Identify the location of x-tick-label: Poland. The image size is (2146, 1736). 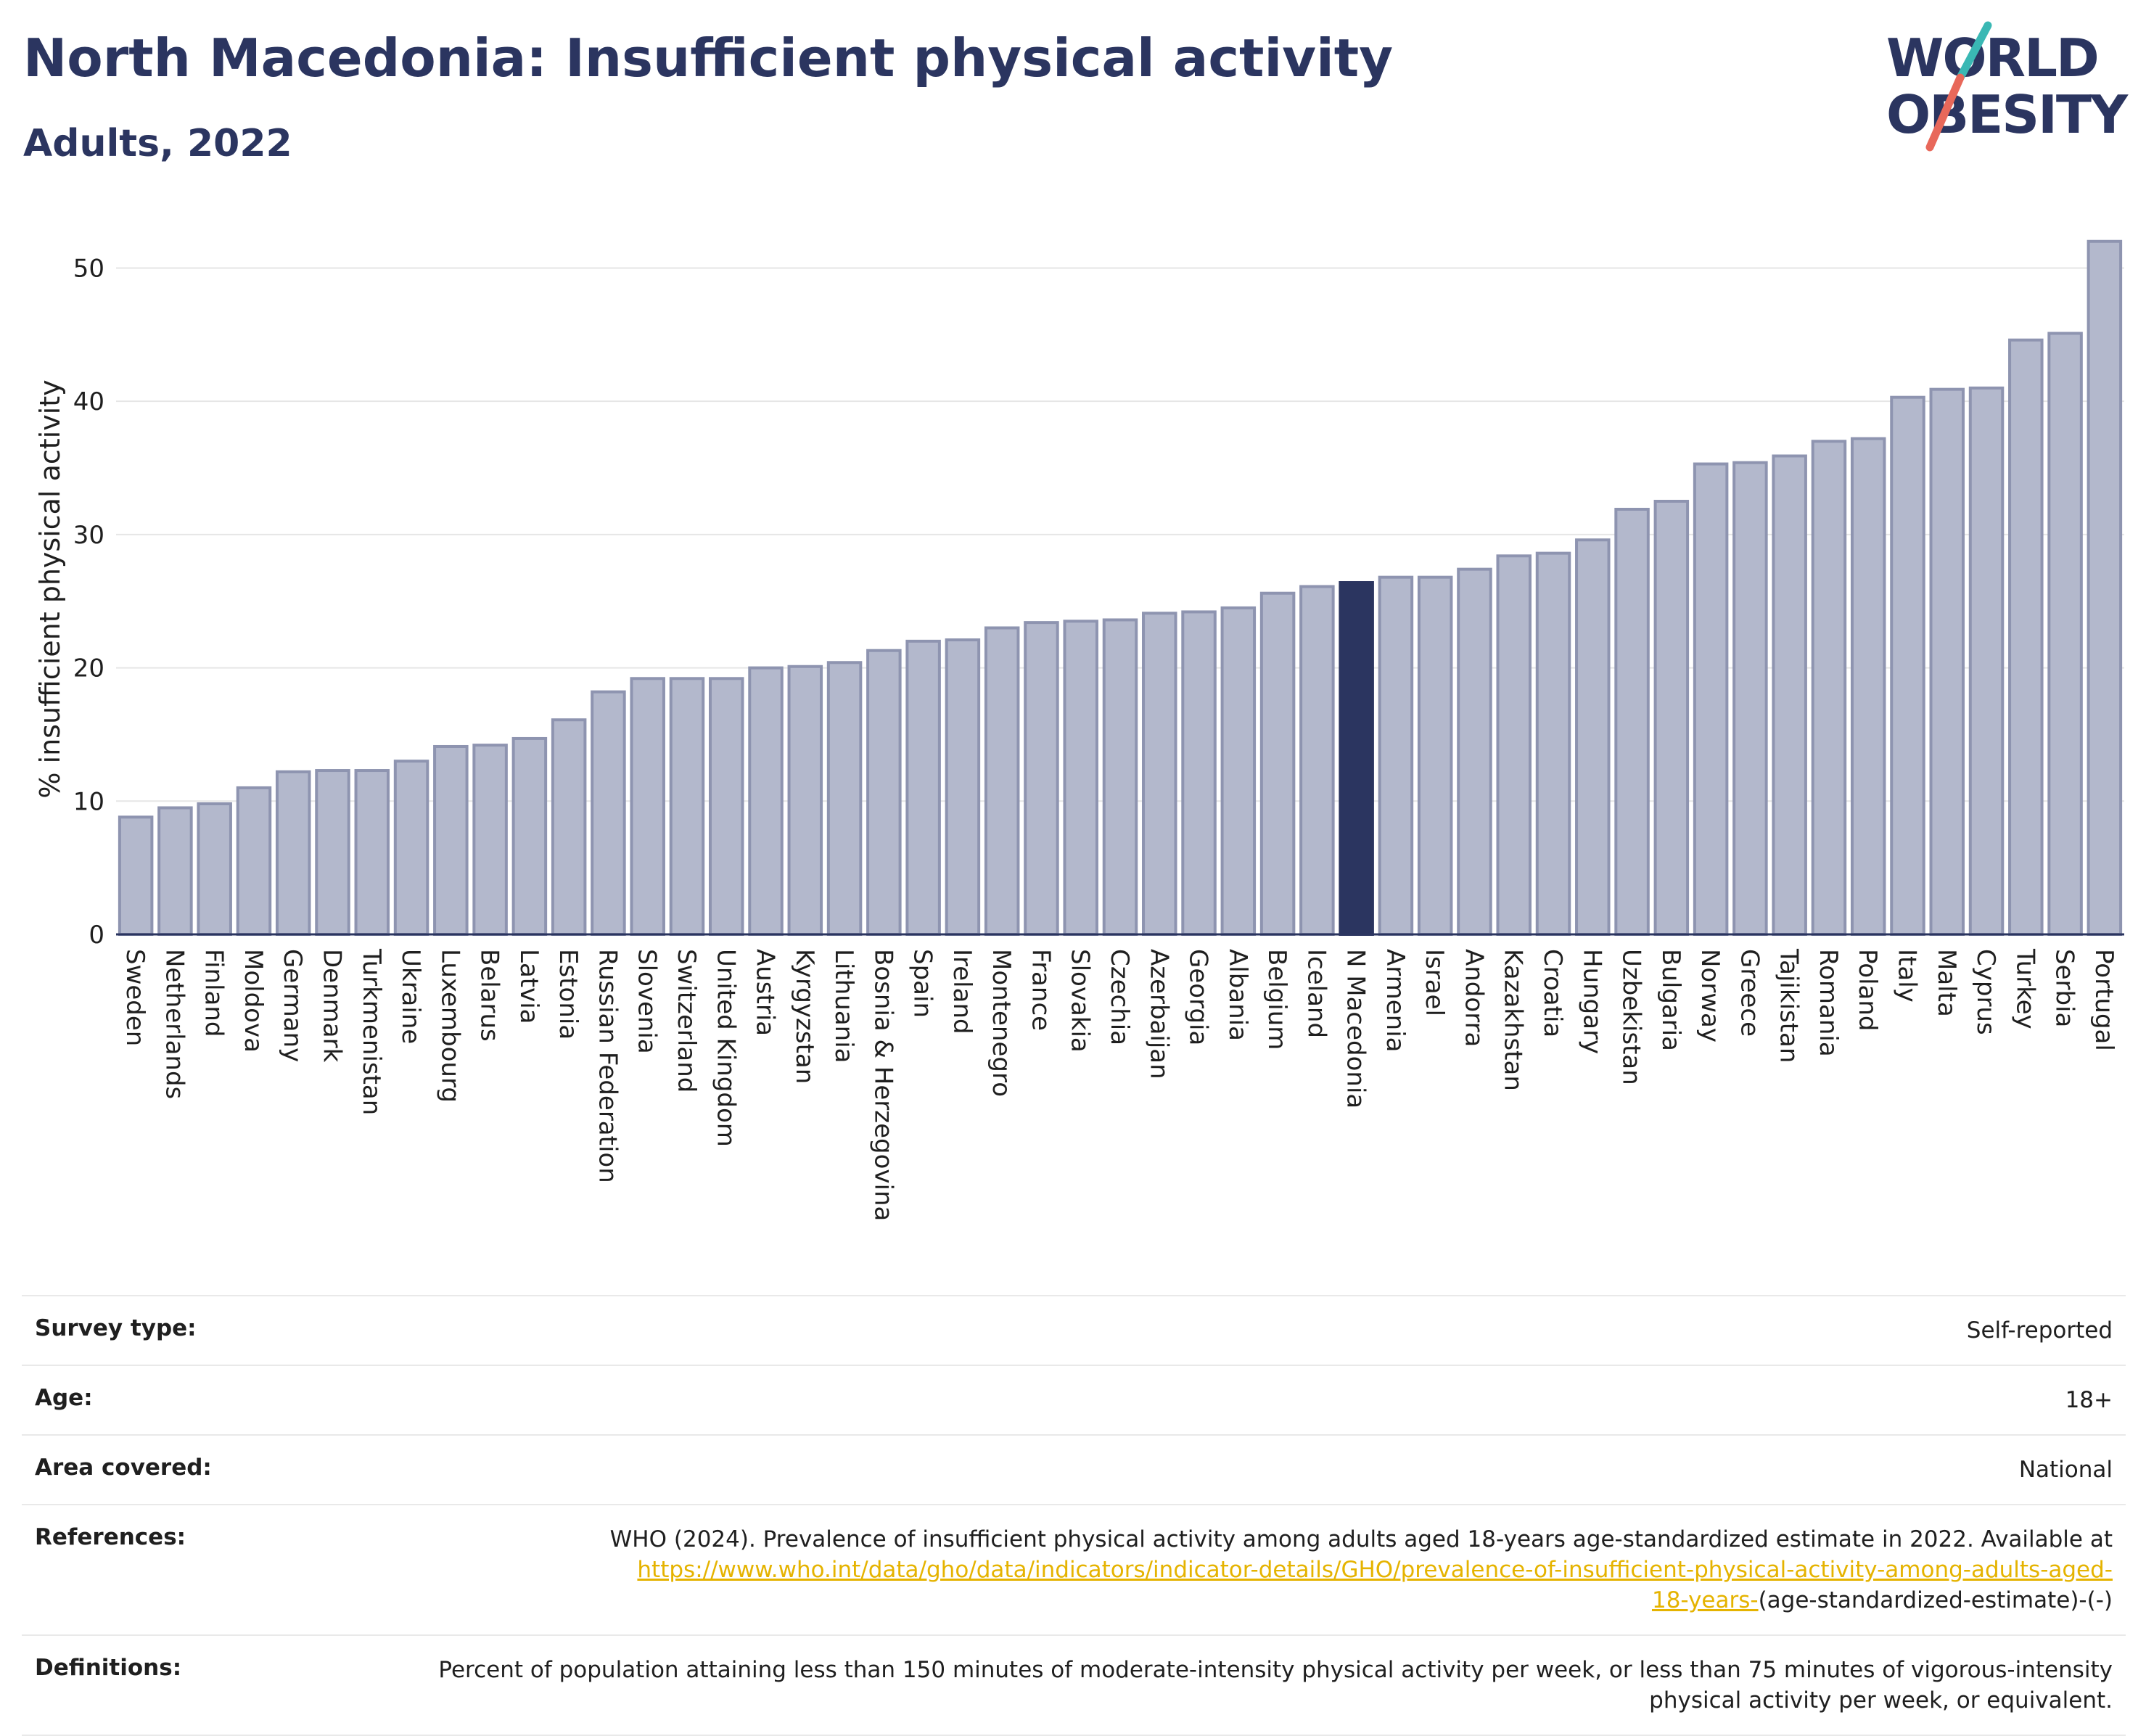
(1867, 990).